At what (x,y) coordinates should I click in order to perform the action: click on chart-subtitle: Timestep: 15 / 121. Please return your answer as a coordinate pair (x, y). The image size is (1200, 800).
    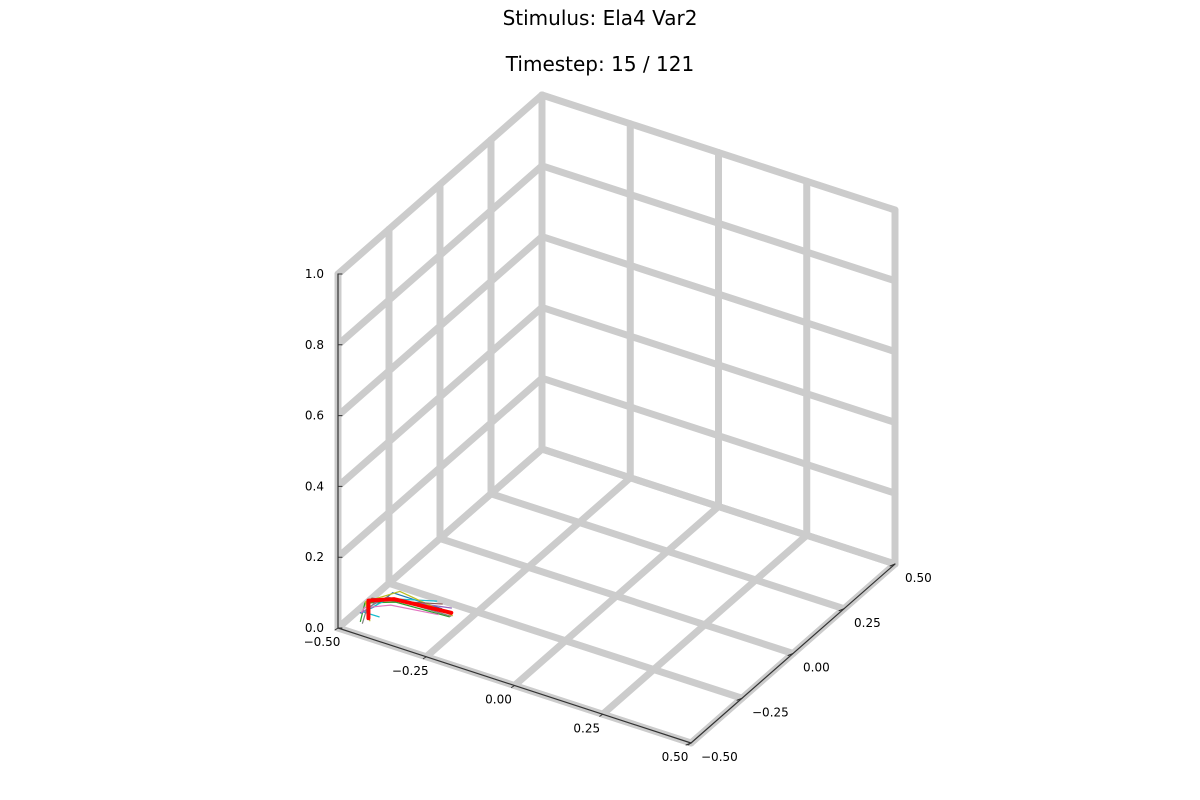
    Looking at the image, I should click on (600, 64).